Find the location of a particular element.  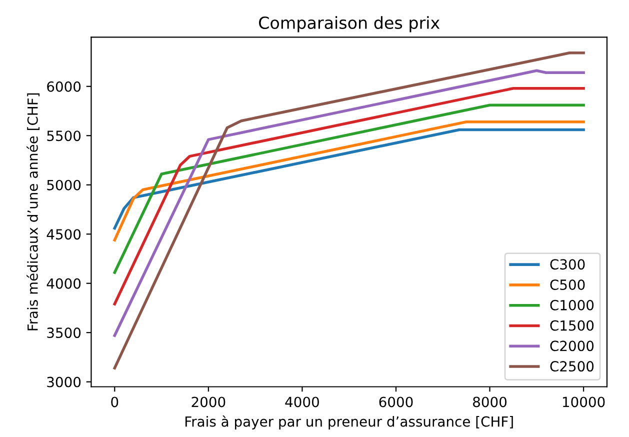

y-tick-label: 6000 is located at coordinates (64, 86).